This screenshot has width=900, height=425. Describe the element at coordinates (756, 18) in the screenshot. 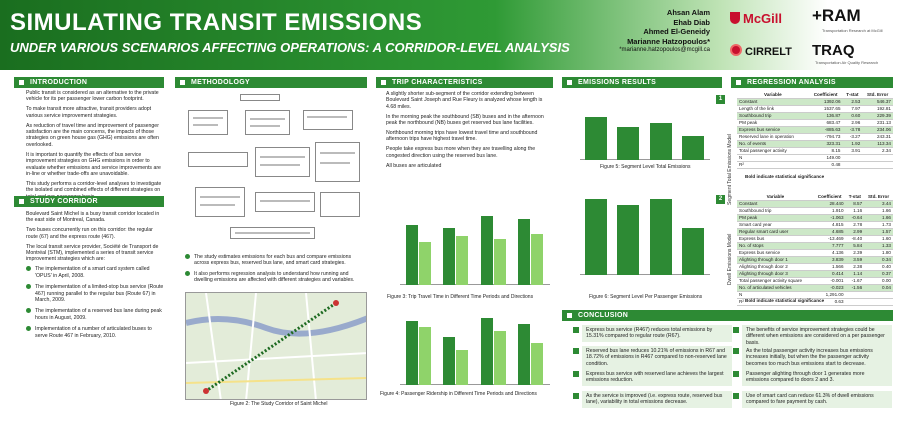

I see `mcgill-logo: McGill` at that location.